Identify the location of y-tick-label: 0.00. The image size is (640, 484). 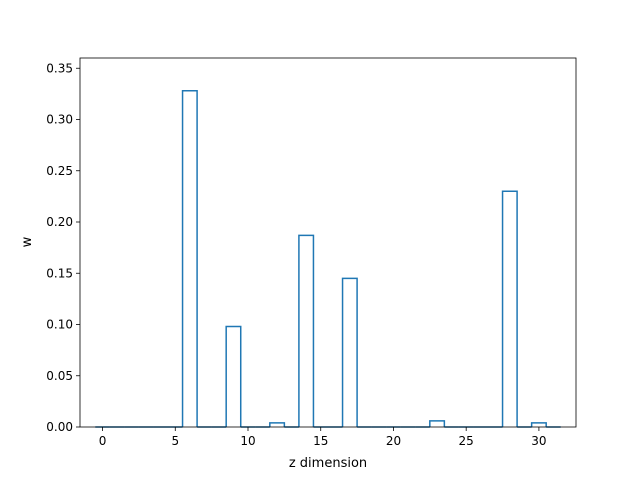
(59, 427).